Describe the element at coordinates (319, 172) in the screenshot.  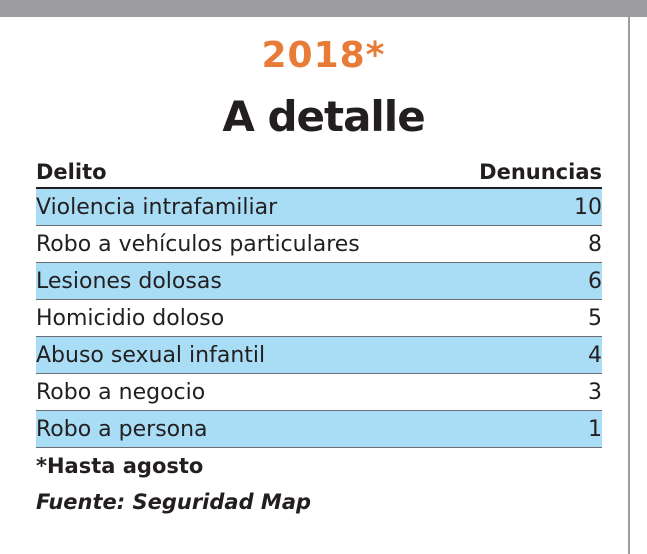
I see `table-header: Delito Denuncias` at that location.